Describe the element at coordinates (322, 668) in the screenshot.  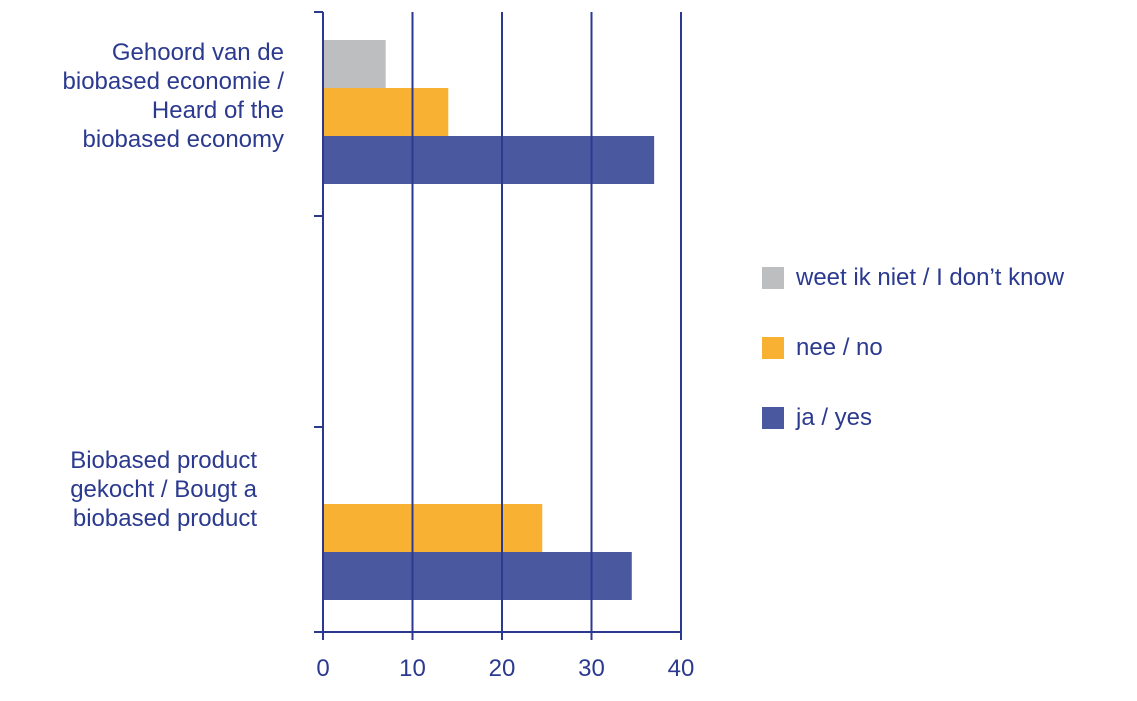
I see `x-tick-label-0: 0` at that location.